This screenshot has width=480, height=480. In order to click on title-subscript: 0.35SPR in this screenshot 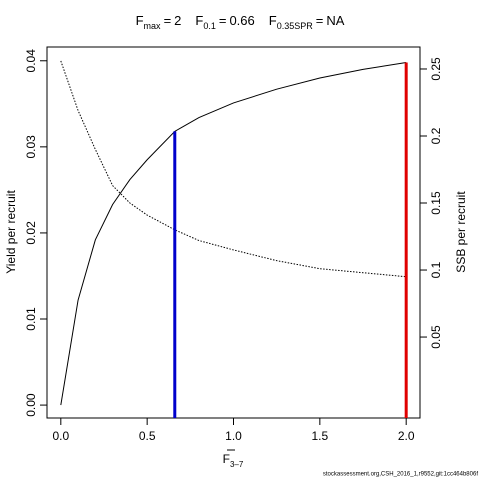, I will do `click(295, 26)`.